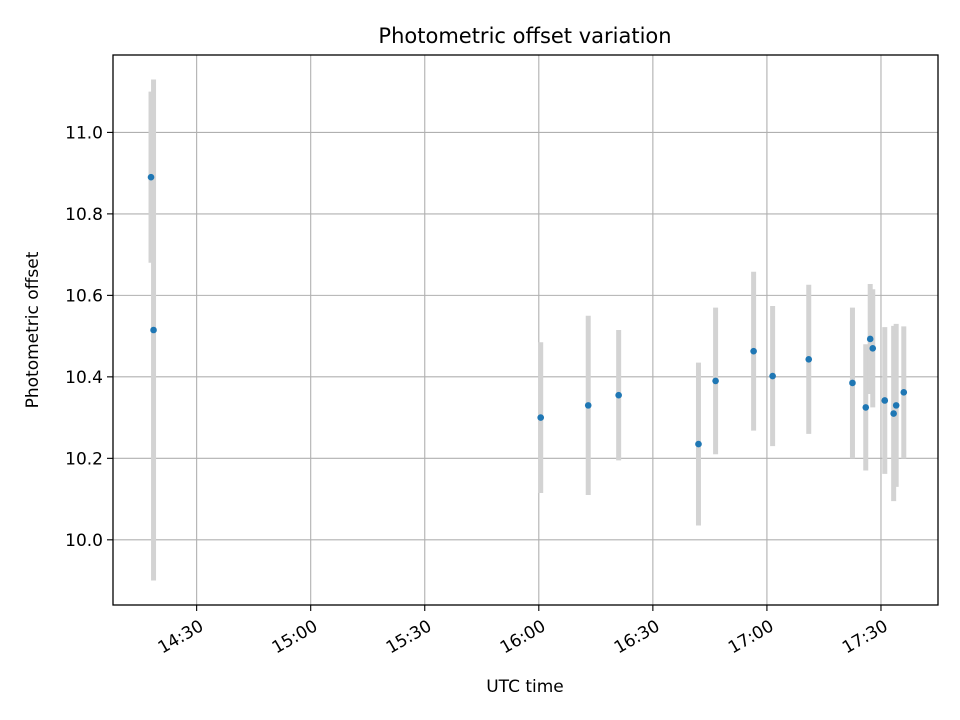 The width and height of the screenshot is (960, 720). What do you see at coordinates (89, 337) in the screenshot?
I see `y-axis-ticks: 10.0 10.2 10.4 10.6 10.8 11.0` at bounding box center [89, 337].